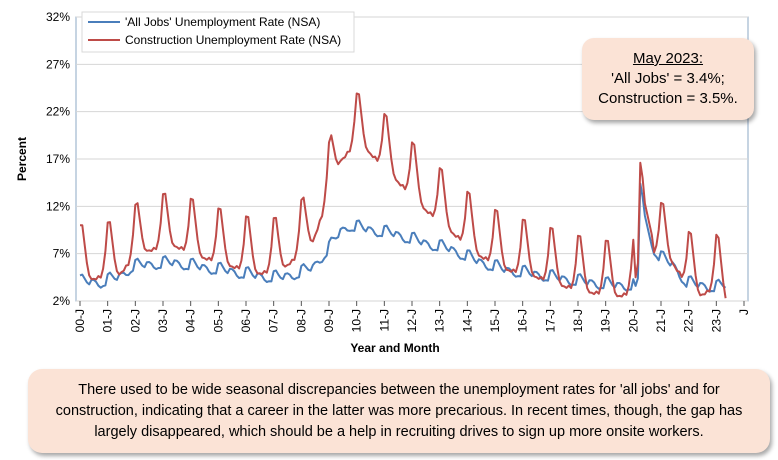 This screenshot has height=460, width=778. Describe the element at coordinates (108, 320) in the screenshot. I see `x-tick-label: 01-J` at that location.